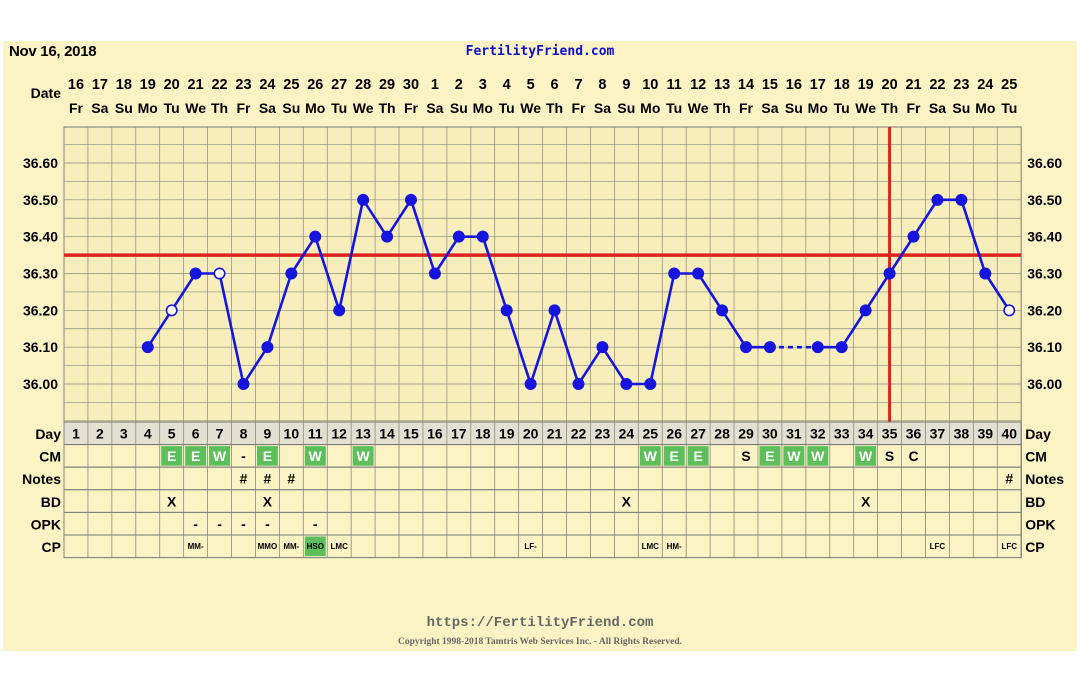 This screenshot has height=700, width=1080. Describe the element at coordinates (339, 85) in the screenshot. I see `date-label: 27` at that location.